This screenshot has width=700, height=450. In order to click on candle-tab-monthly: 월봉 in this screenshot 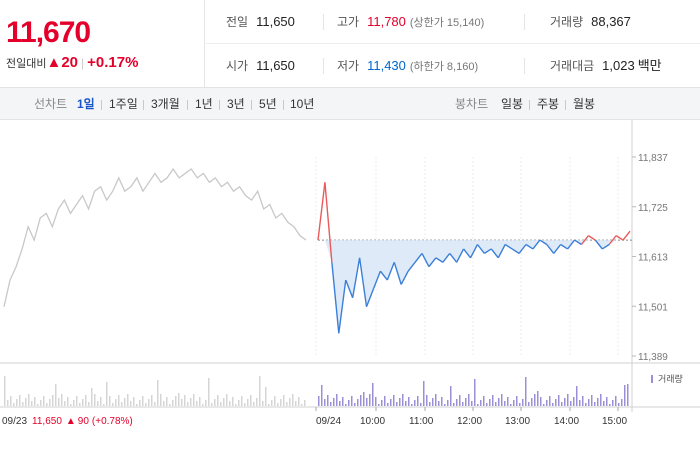, I will do `click(584, 104)`.